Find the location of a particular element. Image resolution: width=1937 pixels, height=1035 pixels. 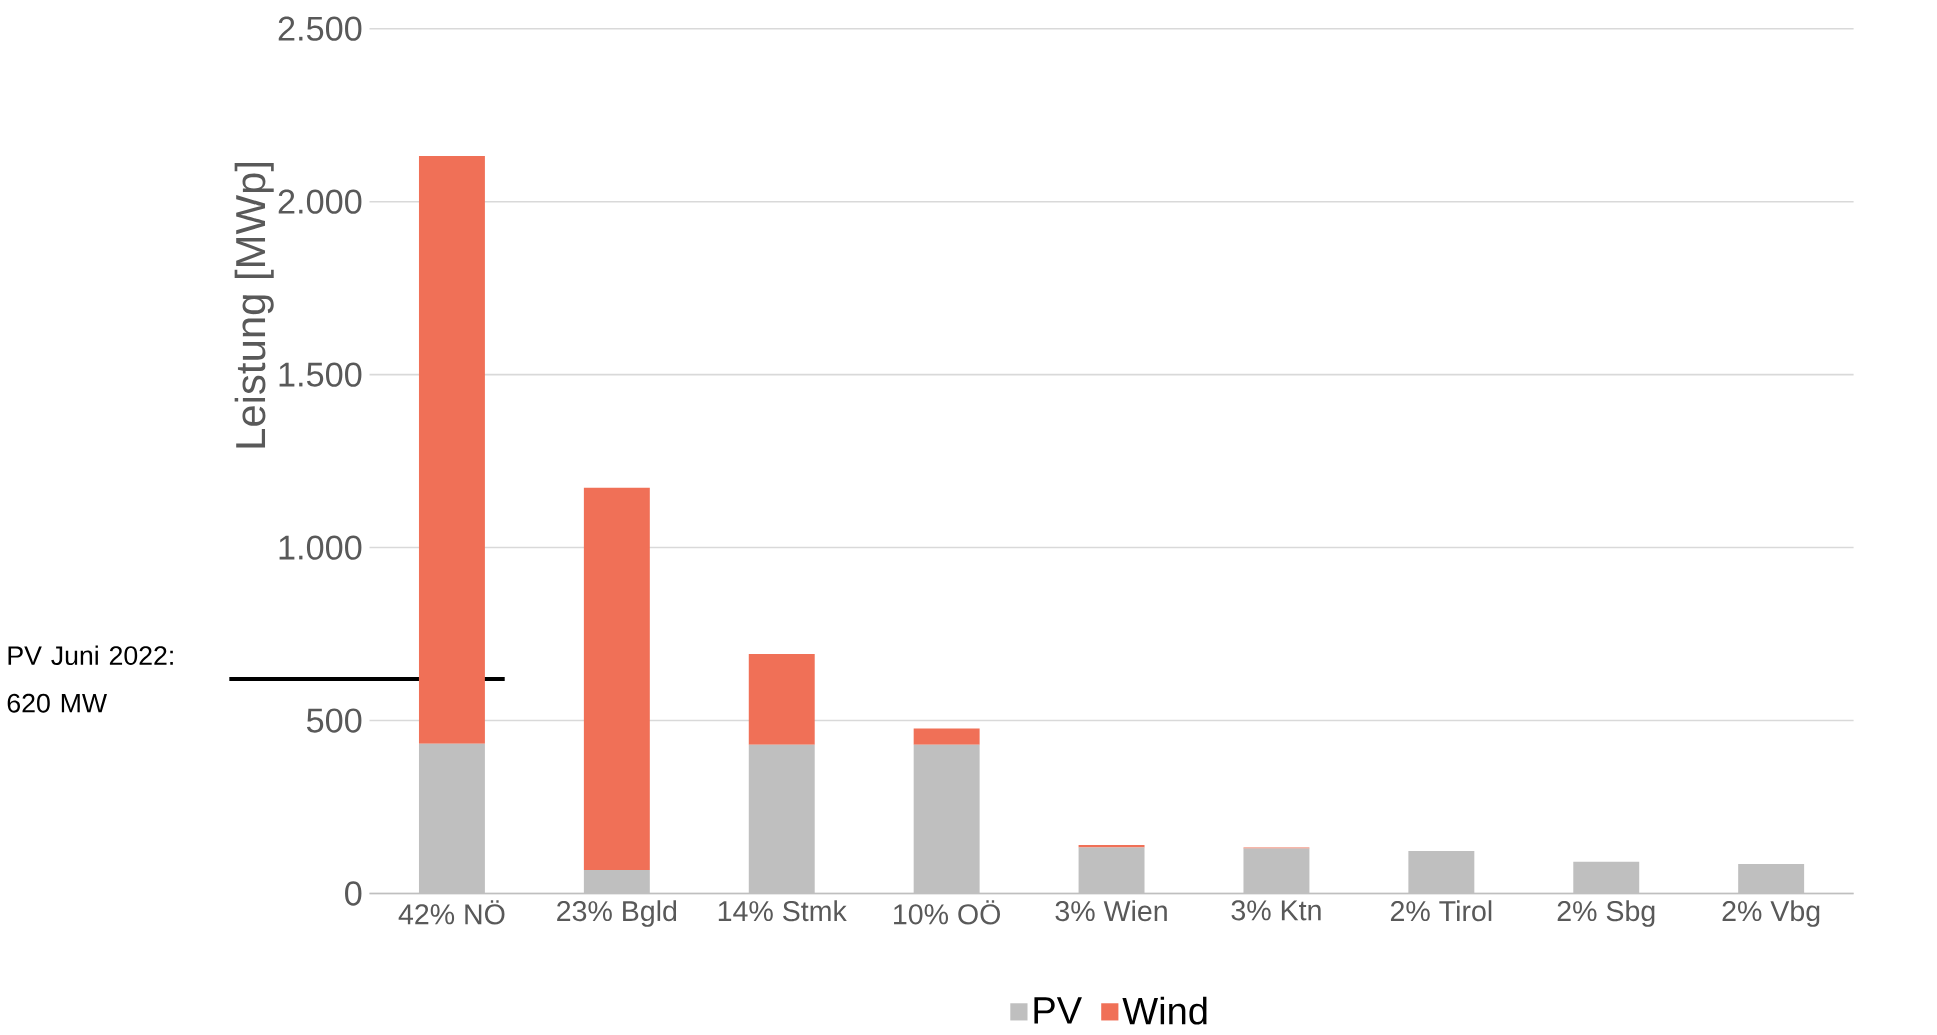

x-tick-label: 2% Sbg is located at coordinates (1606, 913).